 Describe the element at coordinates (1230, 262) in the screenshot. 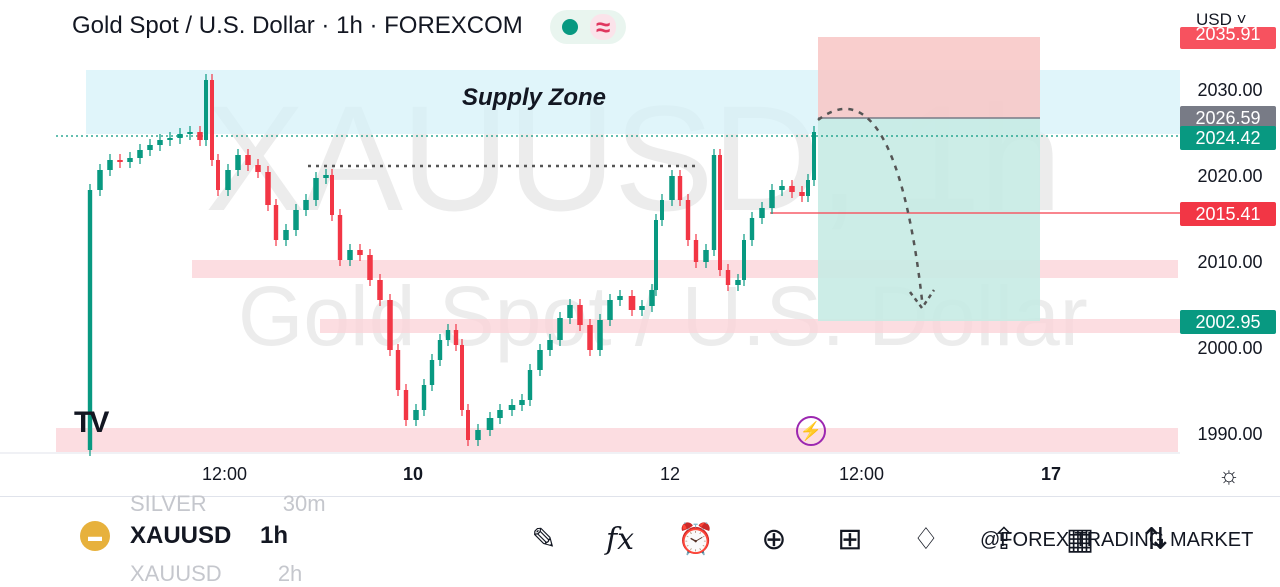

I see `price-label-2010: 2010.00` at that location.